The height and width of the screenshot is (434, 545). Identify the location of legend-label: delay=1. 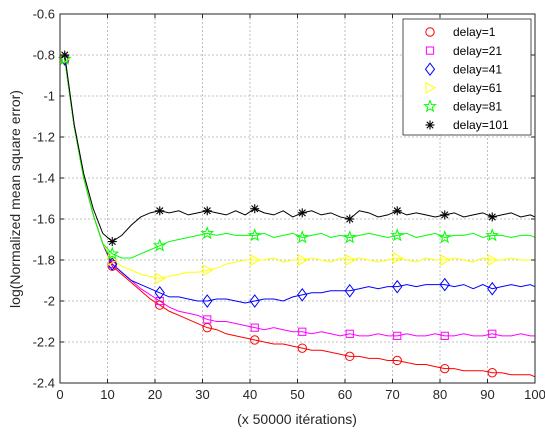
(474, 32).